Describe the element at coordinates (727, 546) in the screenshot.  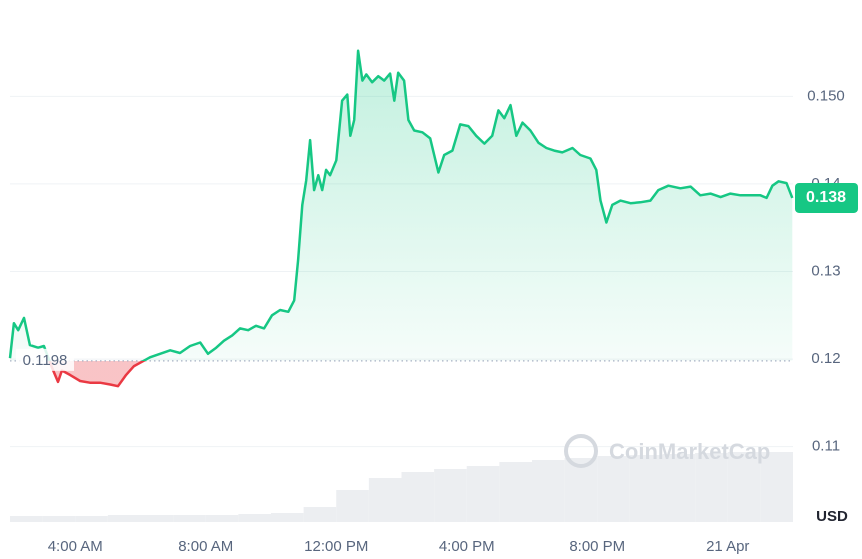
I see `x-tick-label: 21 Apr` at that location.